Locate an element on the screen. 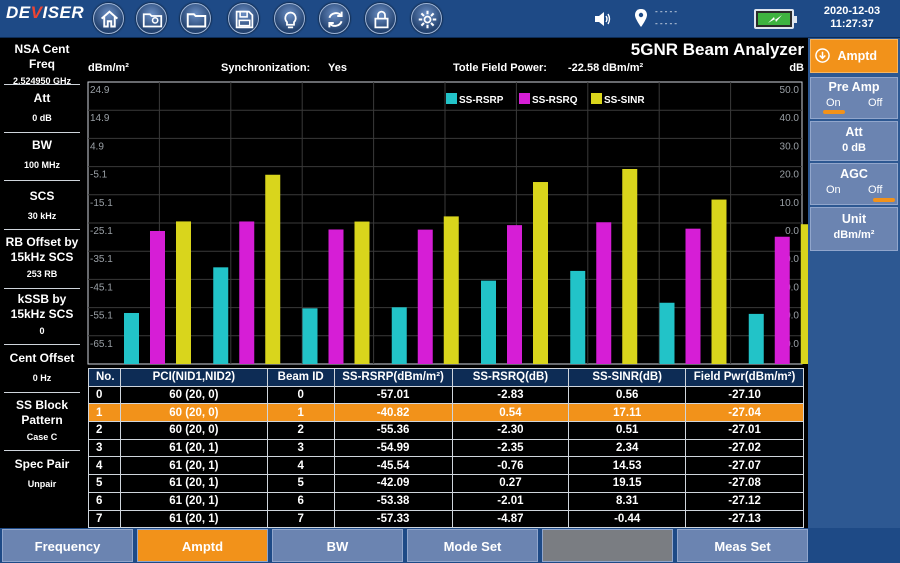 This screenshot has width=900, height=563. page-title: 5GNR Beam Analyzer is located at coordinates (717, 49).